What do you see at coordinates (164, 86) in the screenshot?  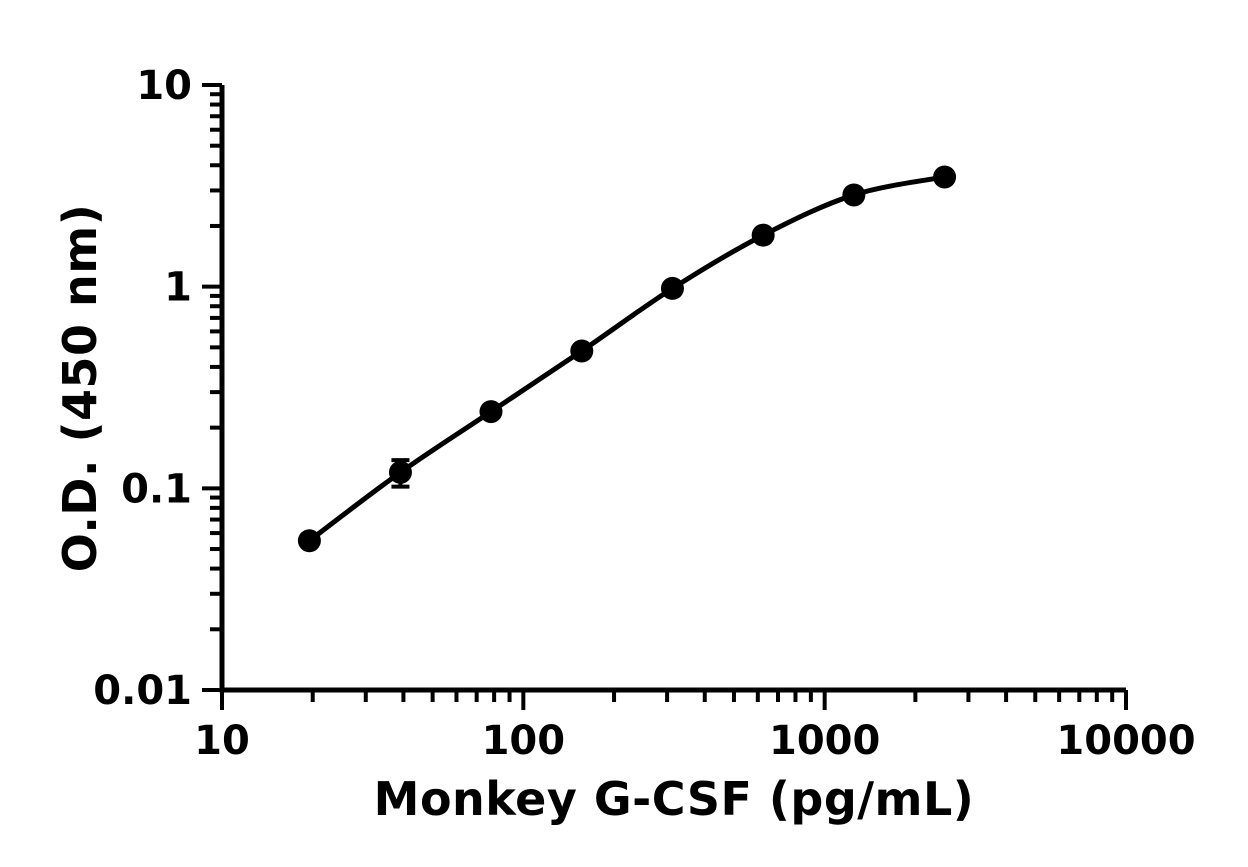 I see `y-tick-label: 10` at bounding box center [164, 86].